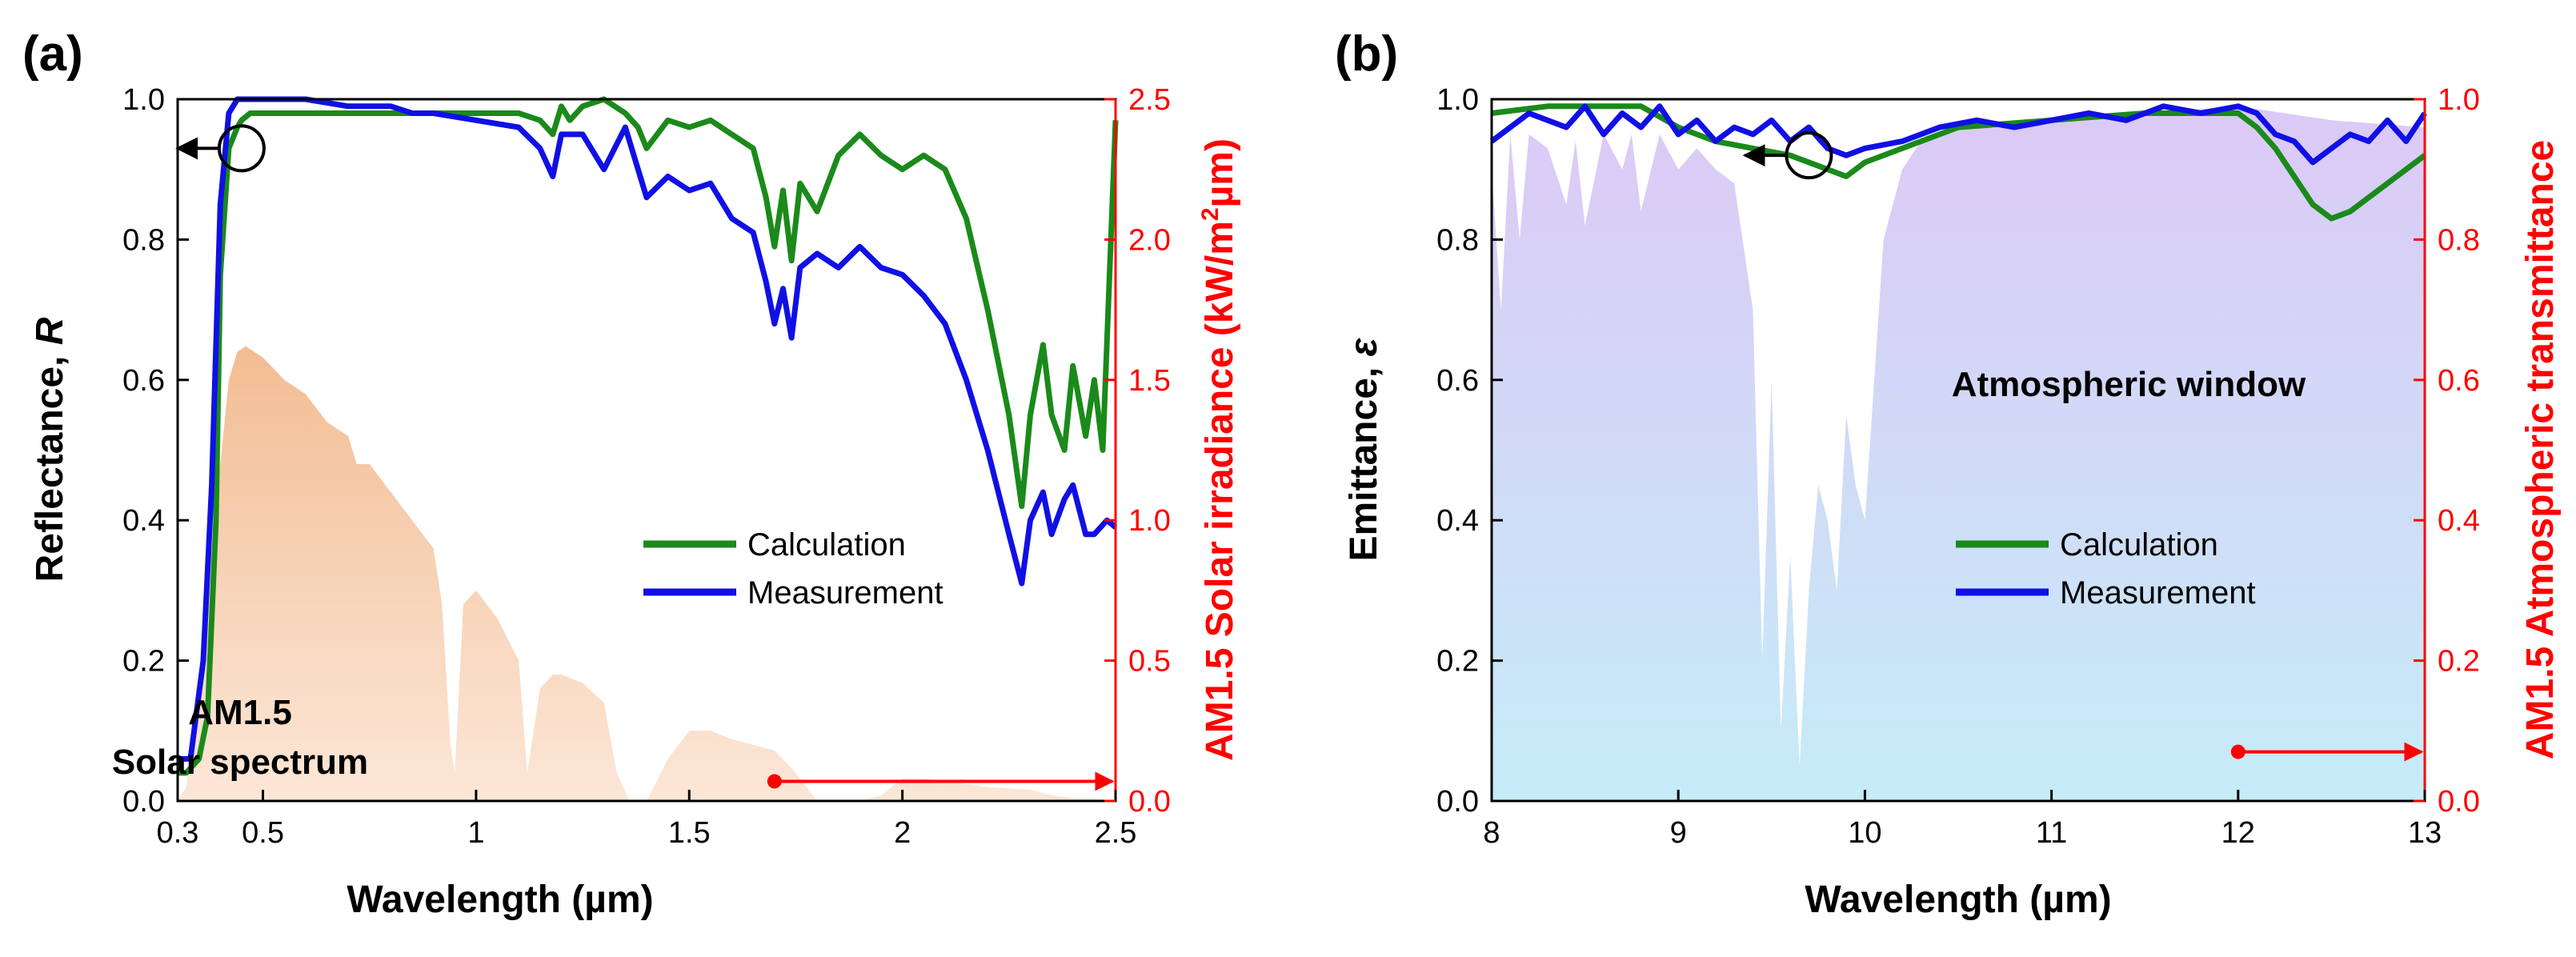  Describe the element at coordinates (143, 381) in the screenshot. I see `a-ytick-label: 0.6` at that location.